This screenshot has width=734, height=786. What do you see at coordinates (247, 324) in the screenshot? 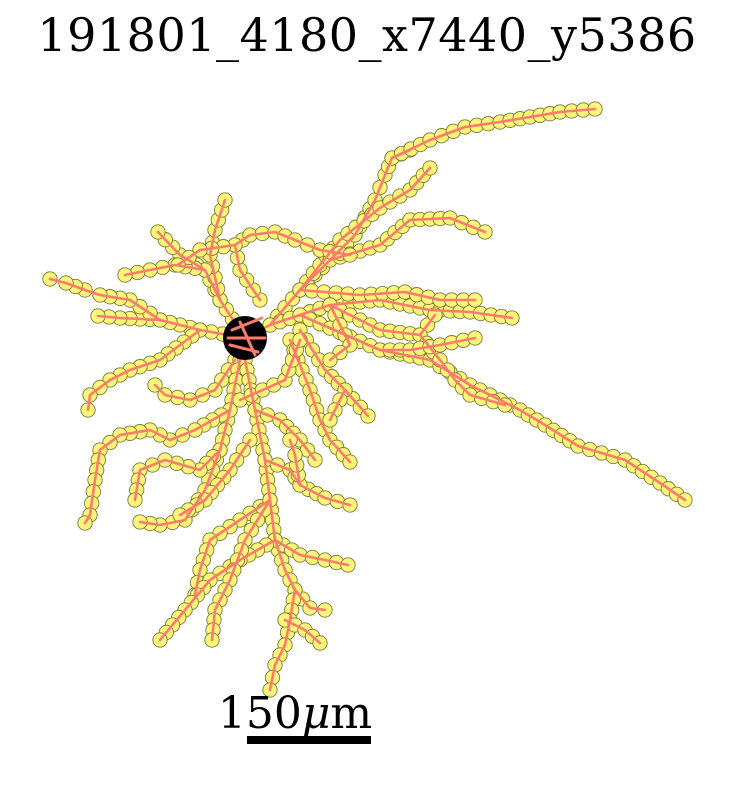
I see `soma-branch-stub` at bounding box center [247, 324].